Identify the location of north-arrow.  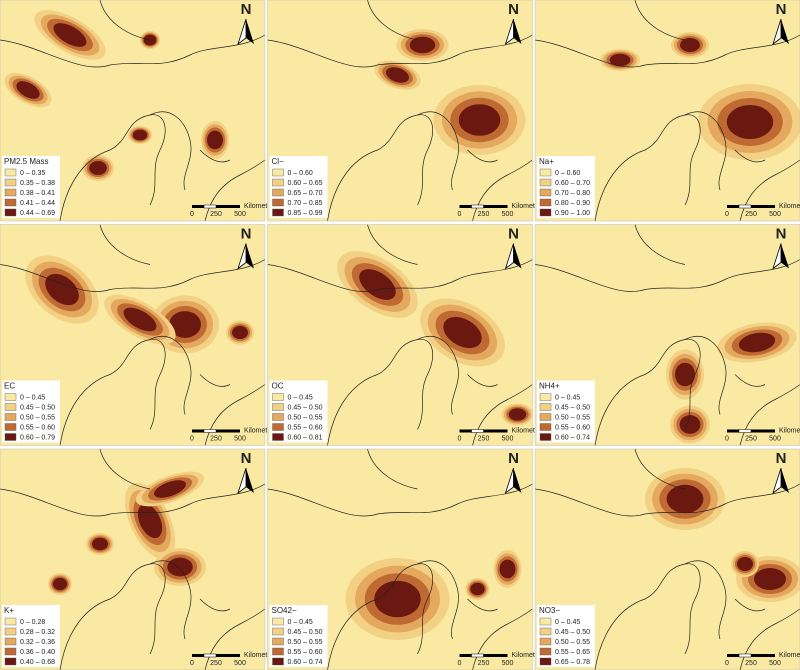
(517, 256).